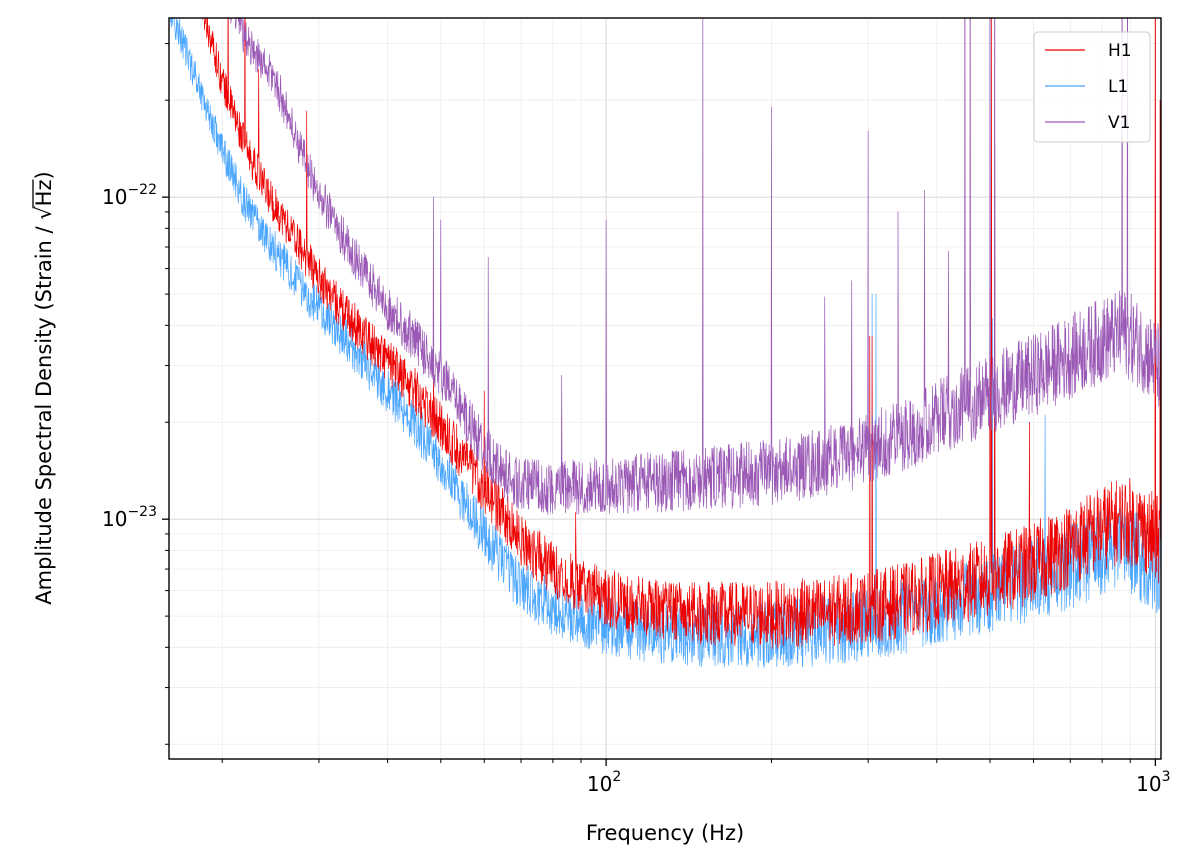 The height and width of the screenshot is (867, 1199). What do you see at coordinates (1120, 51) in the screenshot?
I see `legend-label-h1: H1` at bounding box center [1120, 51].